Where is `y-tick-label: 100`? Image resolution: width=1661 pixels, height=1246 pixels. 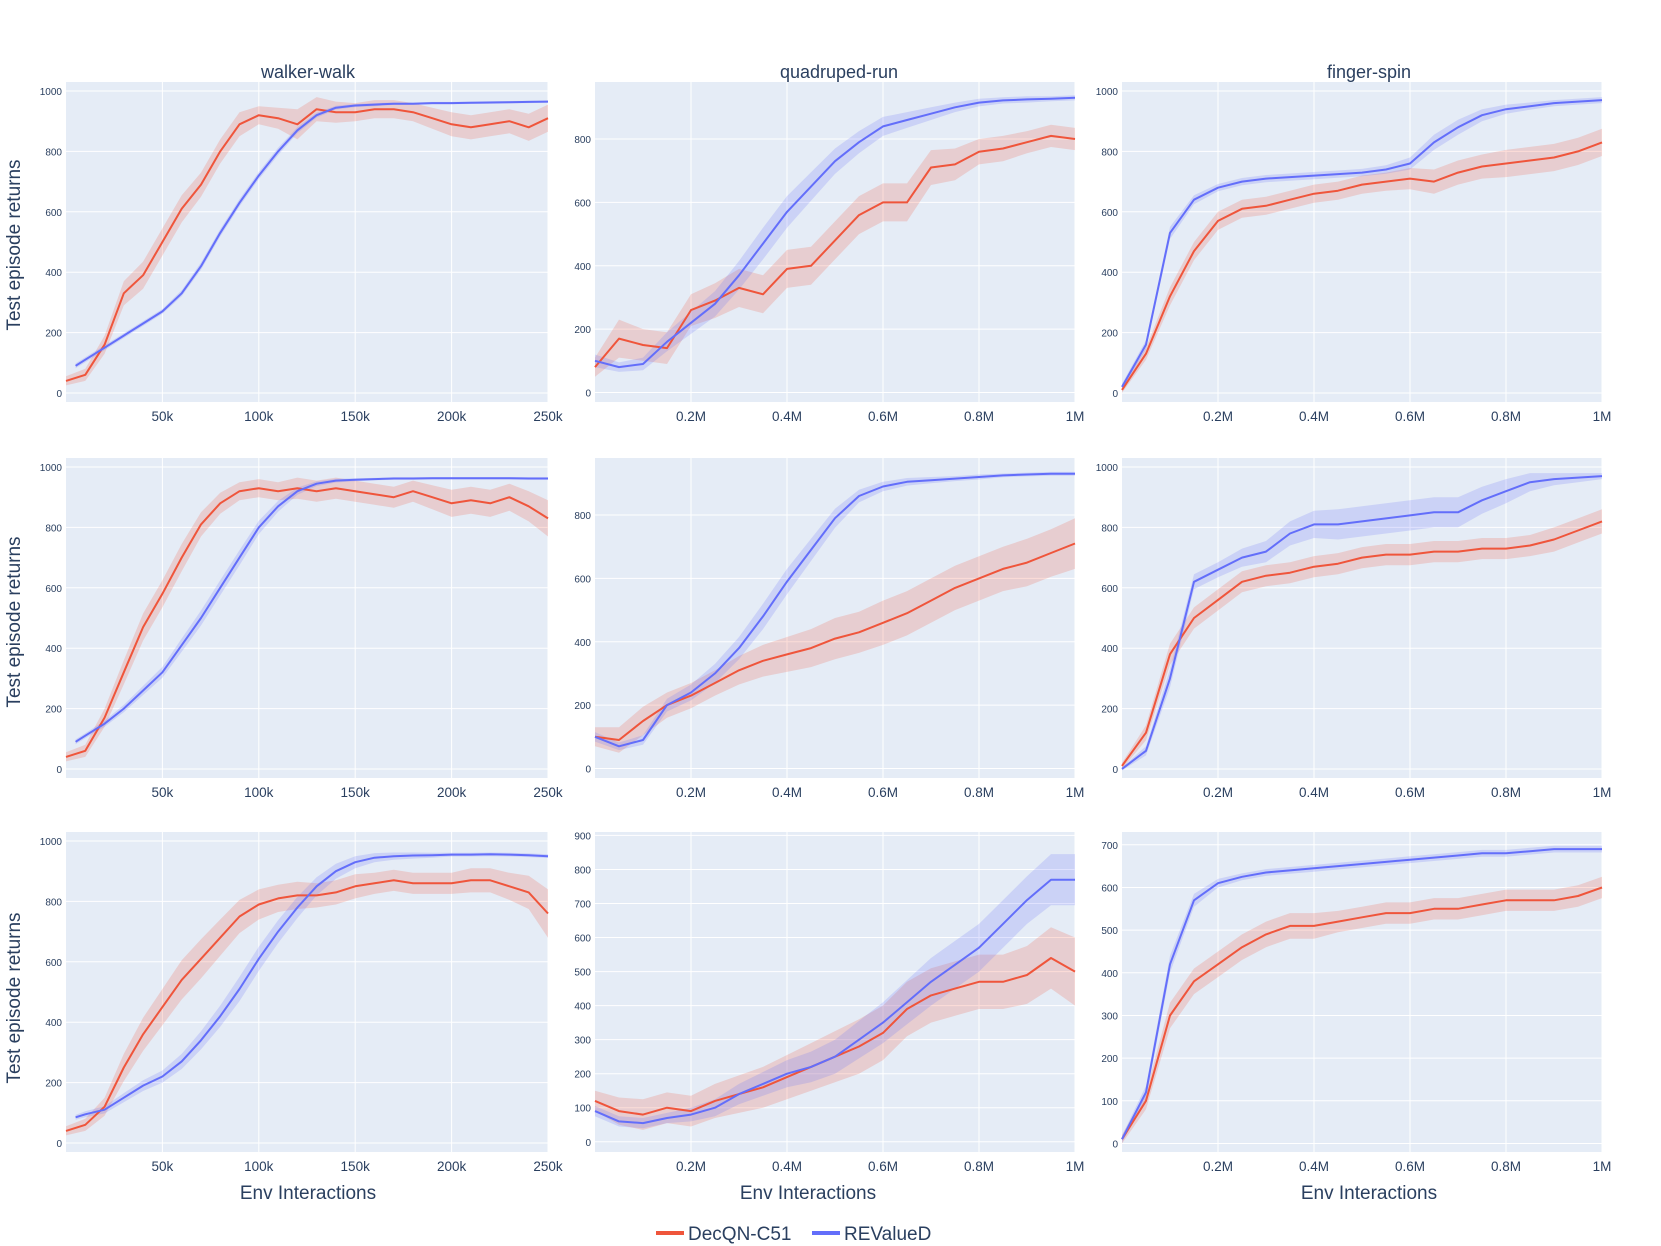
y-tick-label: 100 is located at coordinates (1109, 1102).